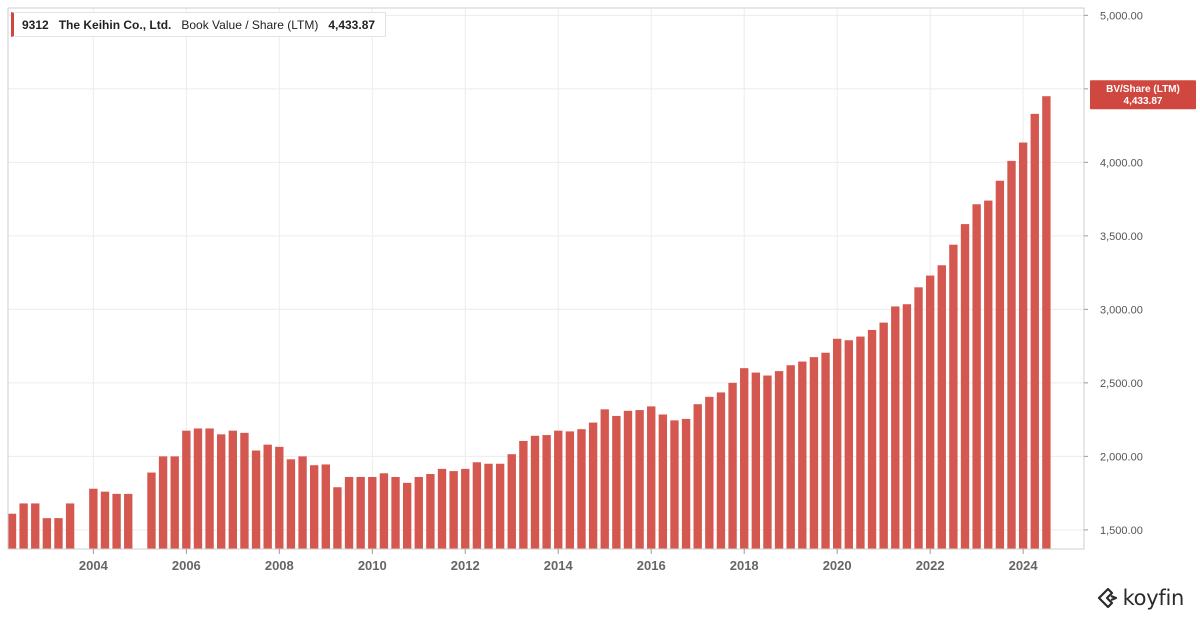 This screenshot has width=1200, height=620. Describe the element at coordinates (352, 24) in the screenshot. I see `legend-value: 4,433.87` at that location.